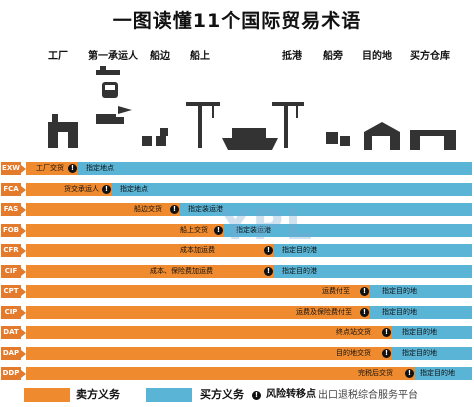 This screenshot has height=407, width=474. I want to click on seller-term-label: 目的地交货, so click(353, 352).